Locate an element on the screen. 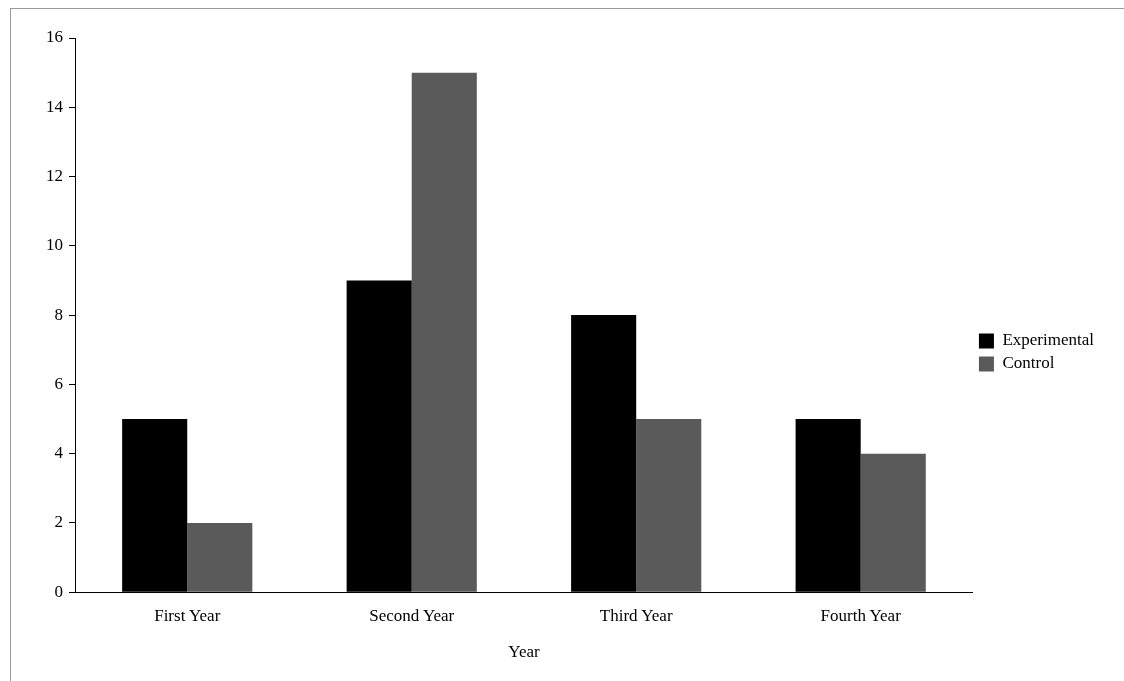 This screenshot has width=1124, height=681. x-tick-label: Third Year is located at coordinates (636, 615).